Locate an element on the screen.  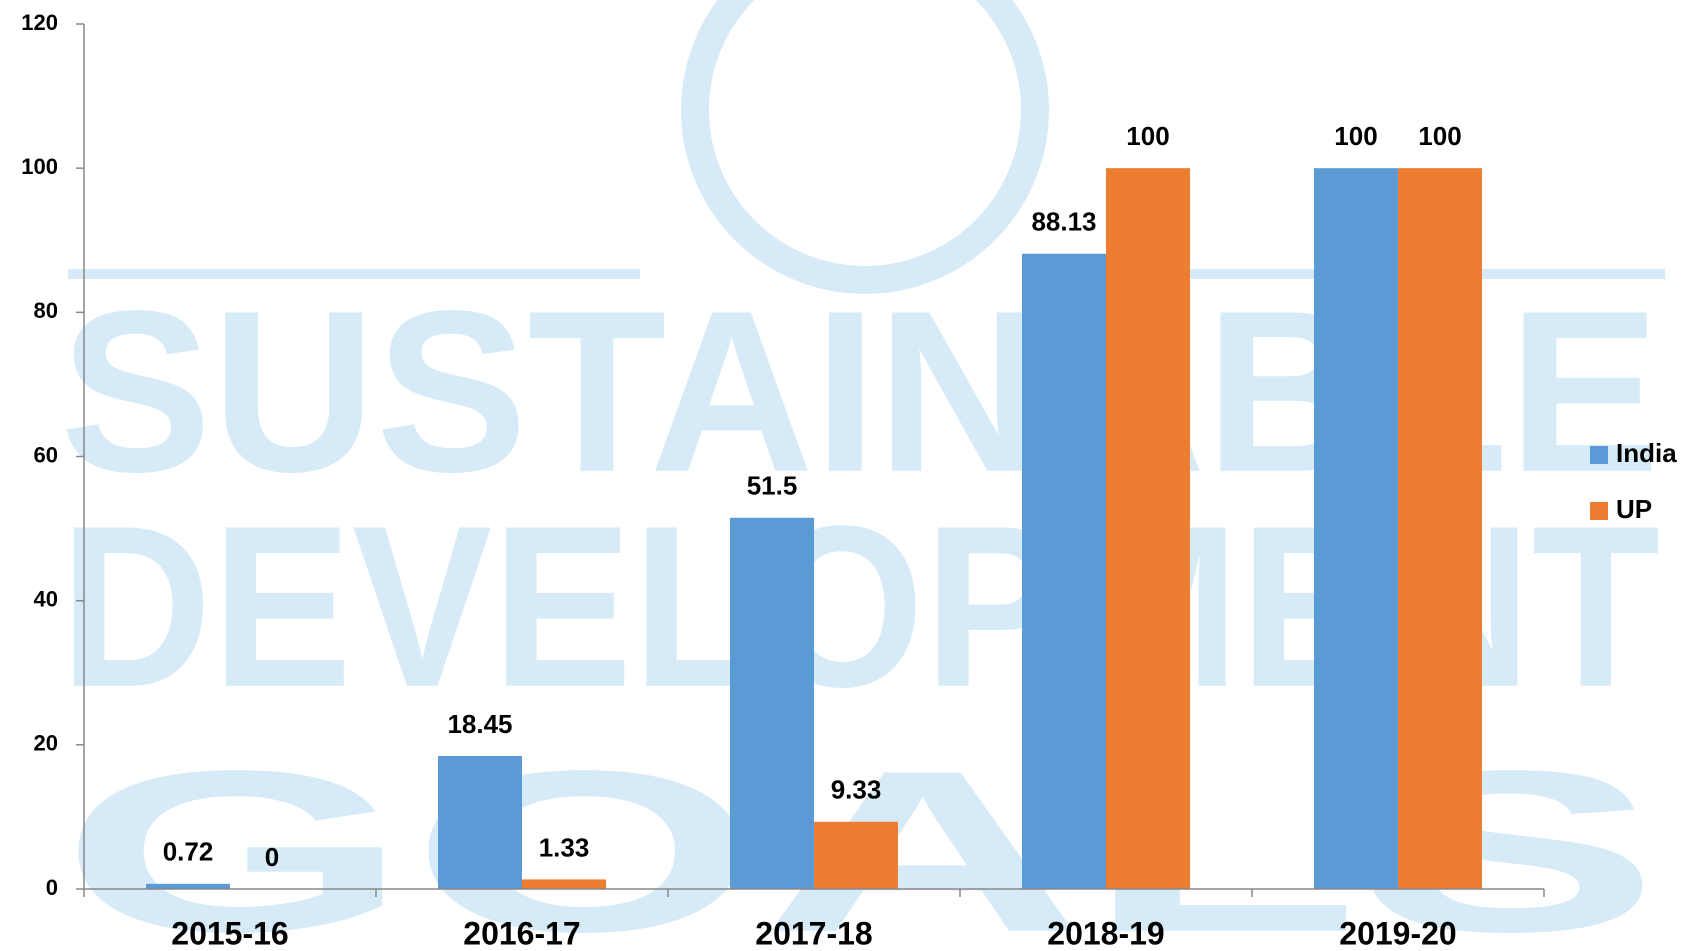
data-label: 1.33 is located at coordinates (564, 847).